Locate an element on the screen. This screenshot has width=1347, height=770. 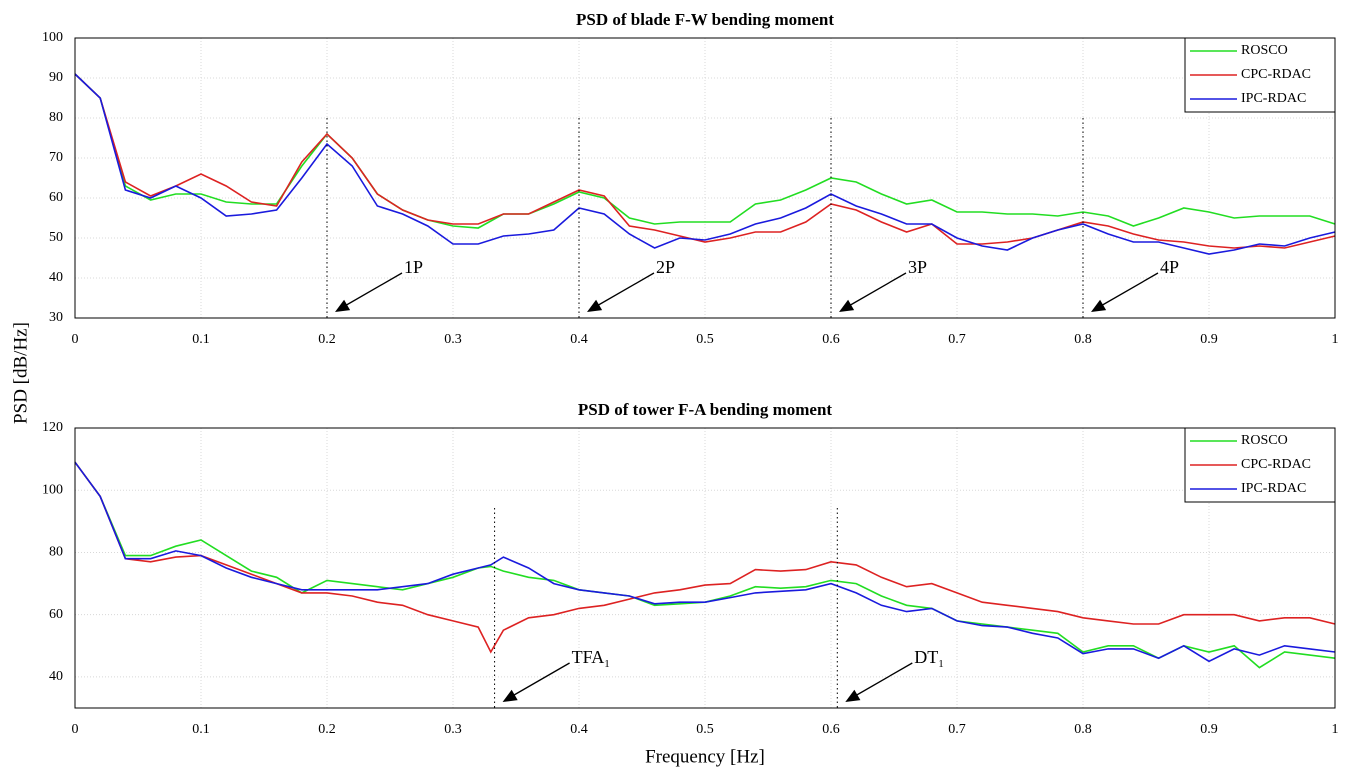
annotation-label: DT1 is located at coordinates (929, 658).